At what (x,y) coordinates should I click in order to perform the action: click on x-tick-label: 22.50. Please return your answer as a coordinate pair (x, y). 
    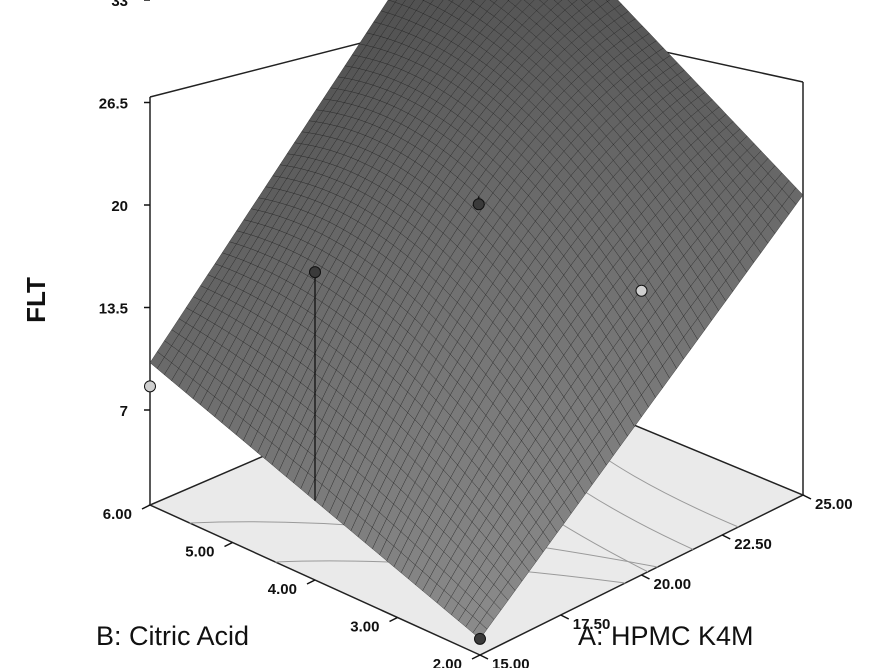
    Looking at the image, I should click on (753, 544).